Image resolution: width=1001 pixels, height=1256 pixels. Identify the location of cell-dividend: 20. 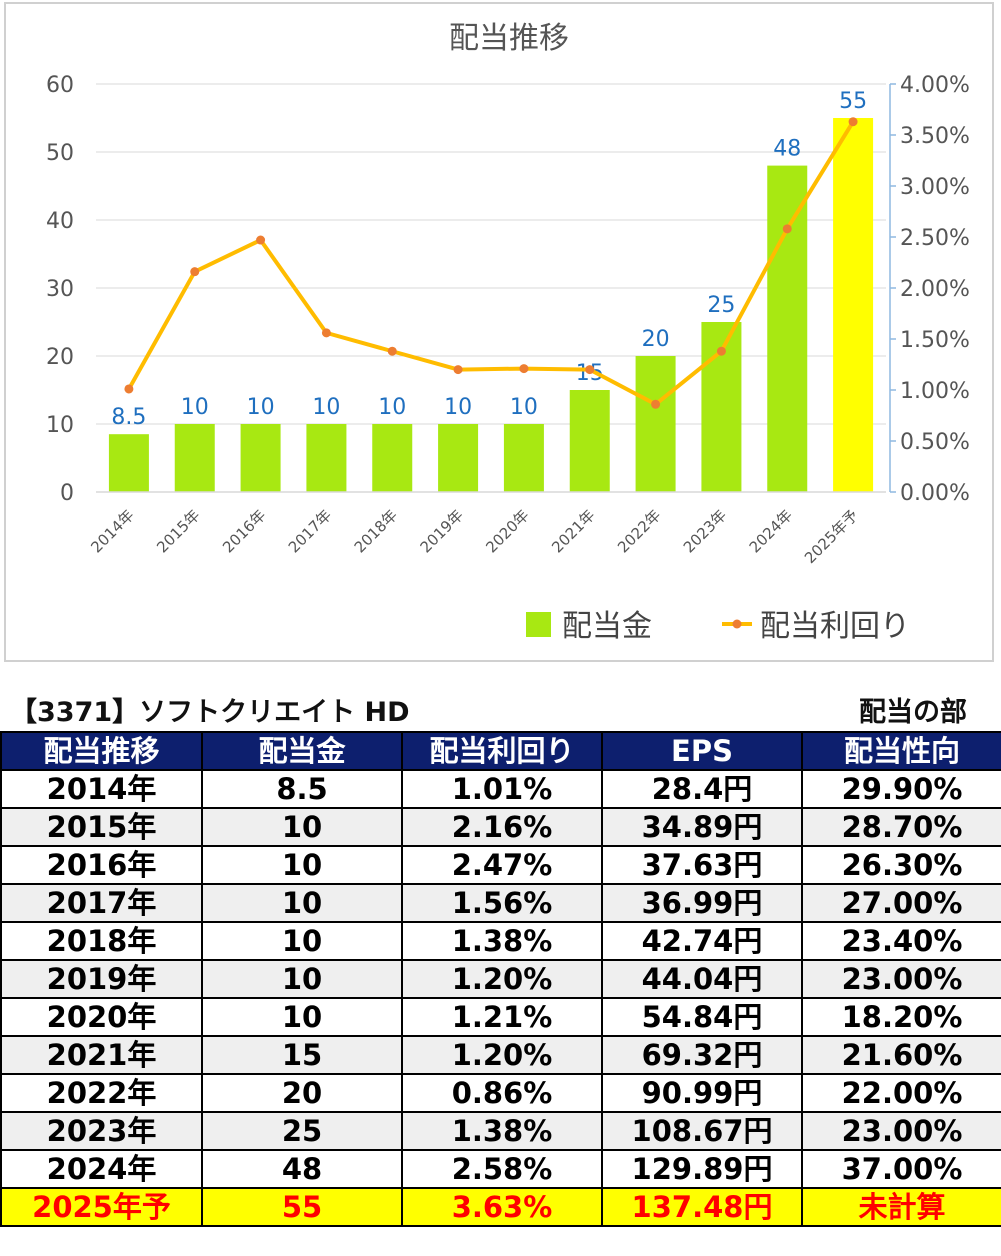
(302, 1093).